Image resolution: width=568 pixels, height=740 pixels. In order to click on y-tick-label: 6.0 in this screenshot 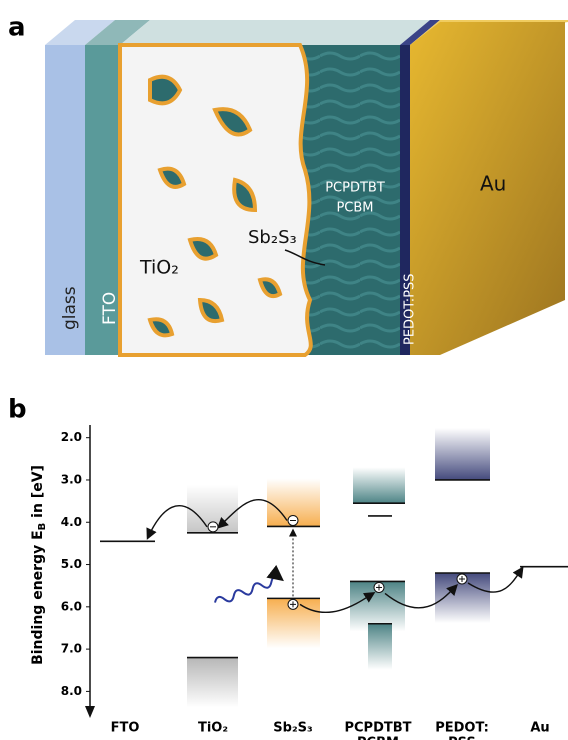, I will do `click(71, 606)`.